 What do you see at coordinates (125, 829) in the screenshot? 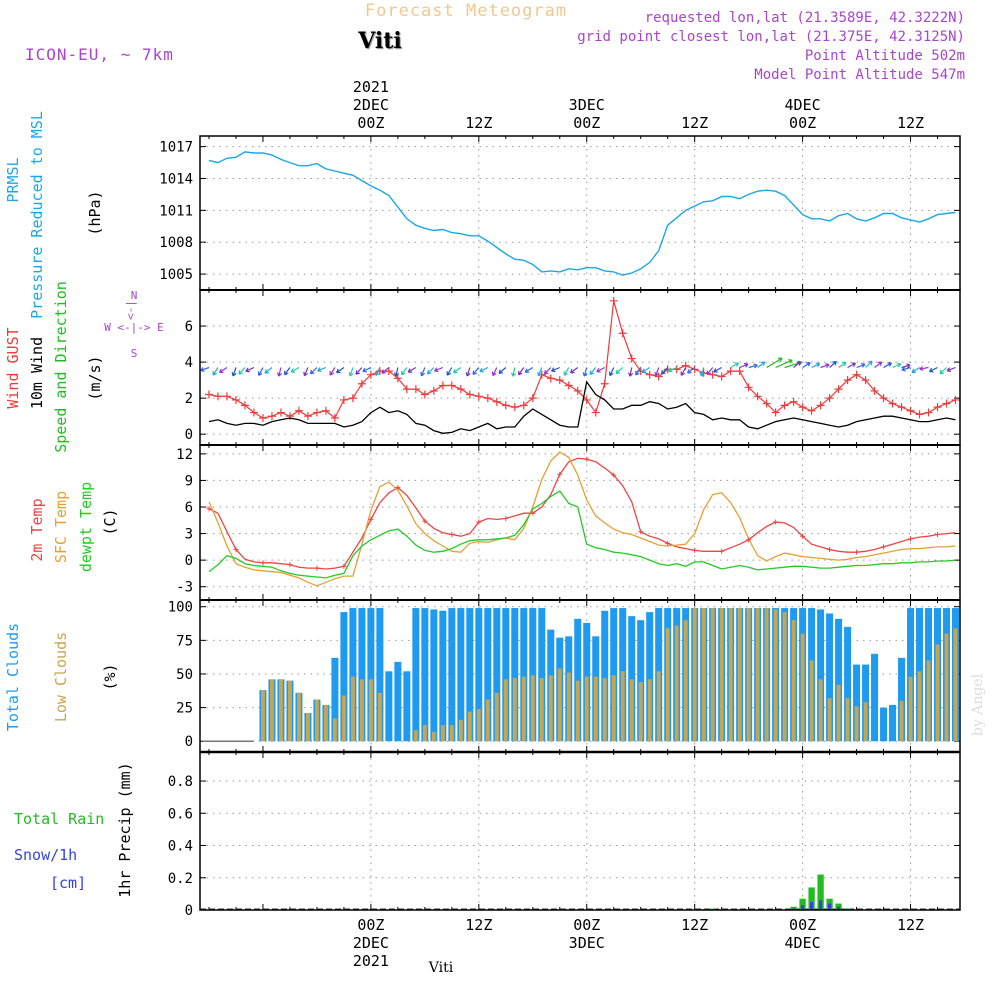
I see `precip-unit: 1hr Precip (mm)` at bounding box center [125, 829].